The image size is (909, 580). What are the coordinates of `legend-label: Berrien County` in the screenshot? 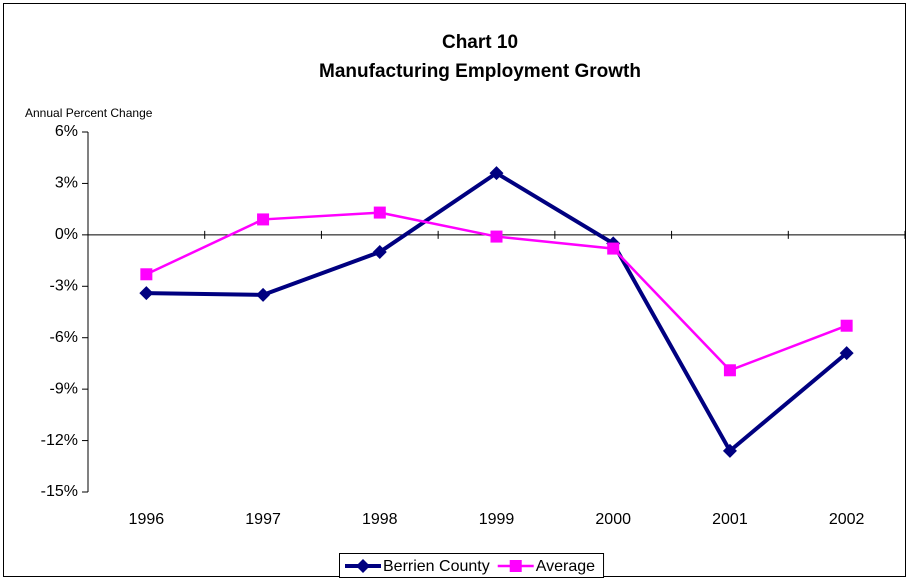 It's located at (436, 566).